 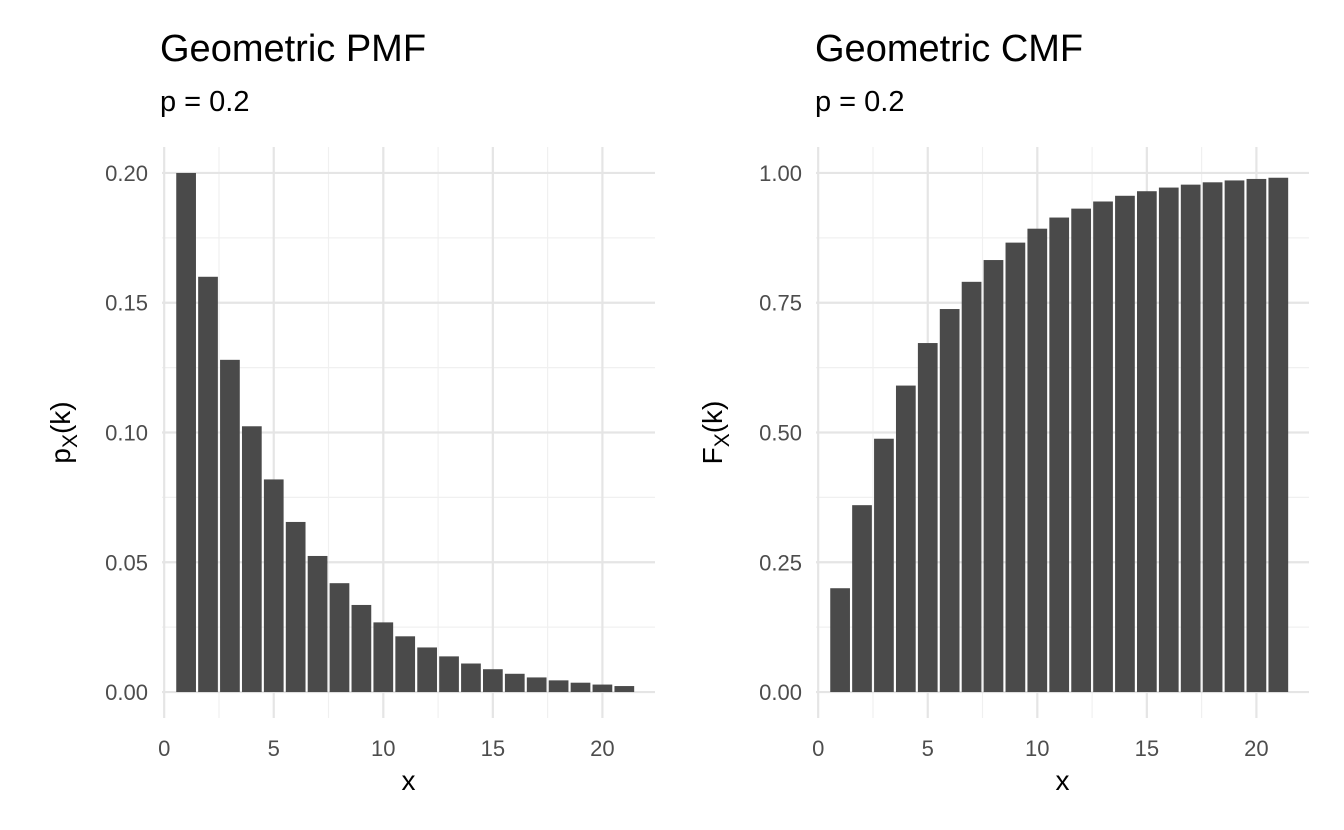 What do you see at coordinates (780, 562) in the screenshot?
I see `y-tick-label: 0.25` at bounding box center [780, 562].